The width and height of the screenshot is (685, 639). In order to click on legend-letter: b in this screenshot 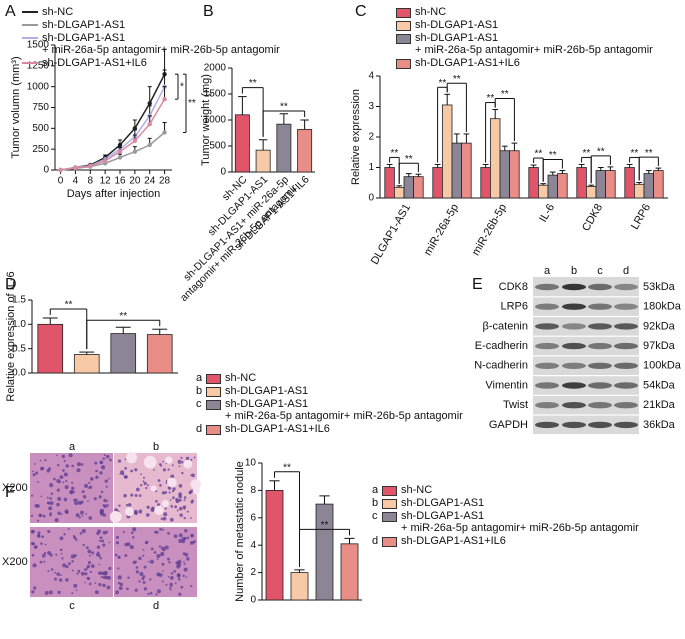, I will do `click(375, 503)`.